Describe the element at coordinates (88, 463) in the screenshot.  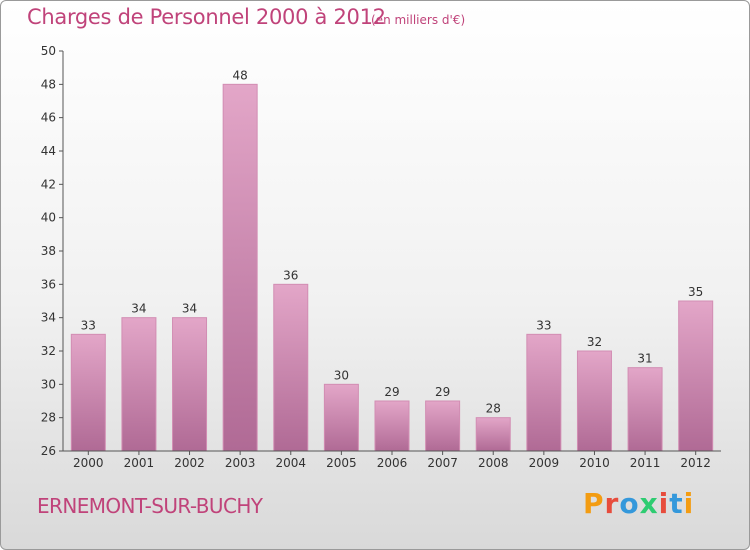
I see `x-tick-label: 2000` at that location.